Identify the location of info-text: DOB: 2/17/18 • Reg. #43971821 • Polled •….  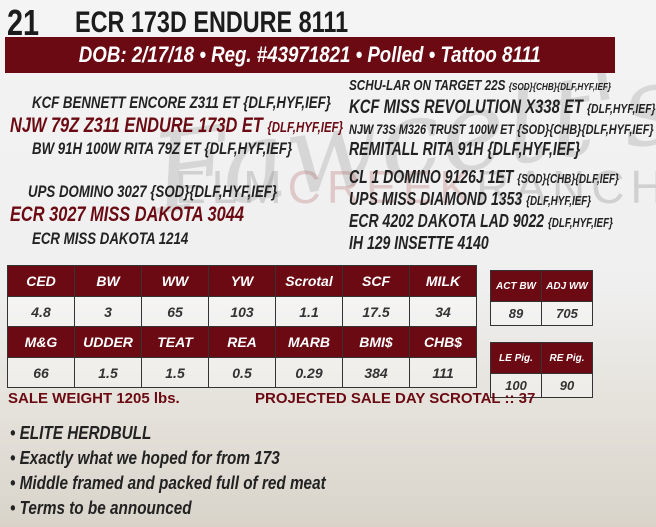
(310, 54).